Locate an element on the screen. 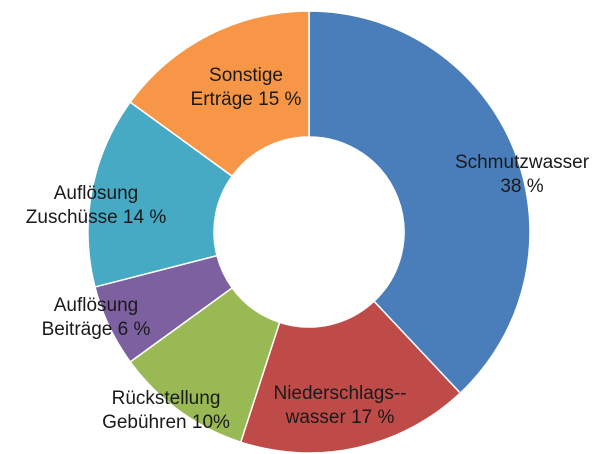  value-label: 17 % is located at coordinates (373, 417).